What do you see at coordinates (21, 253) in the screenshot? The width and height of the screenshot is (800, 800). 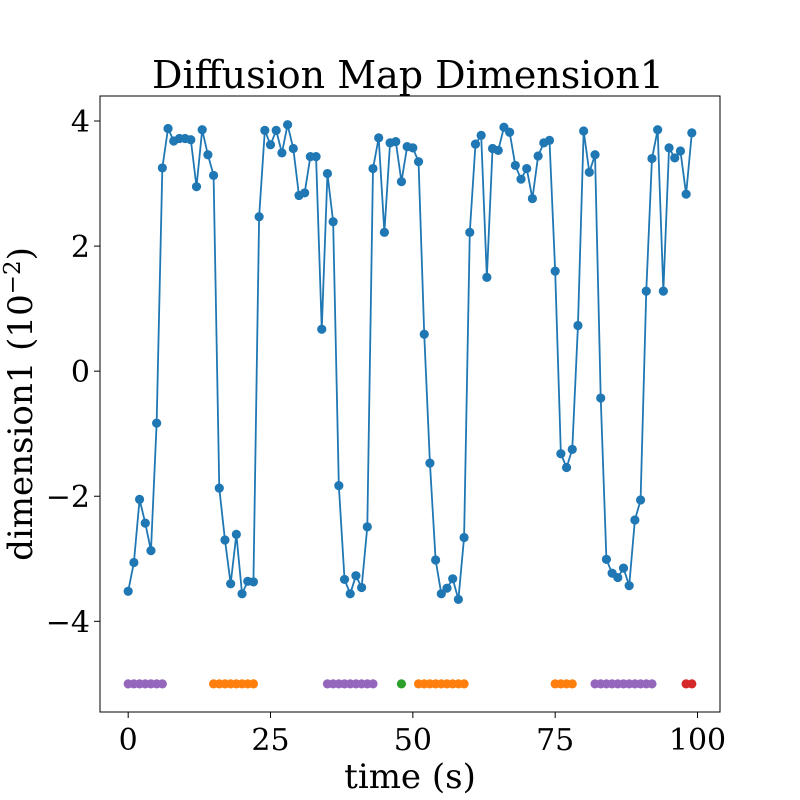 I see `y-axis-label-close: )` at bounding box center [21, 253].